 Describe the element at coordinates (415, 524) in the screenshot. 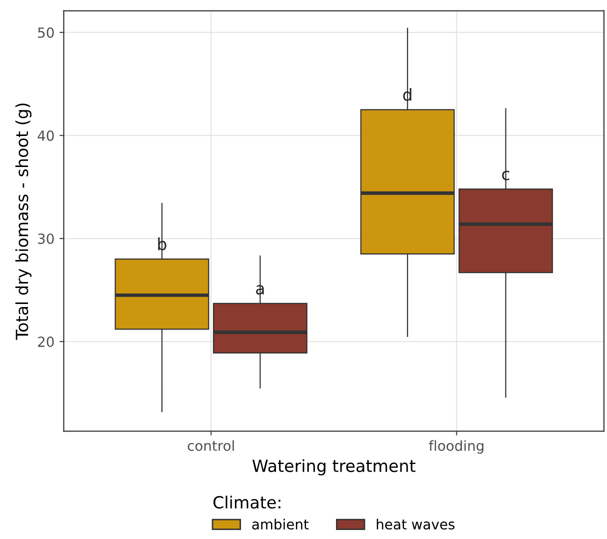

I see `legend-label: heat waves` at that location.